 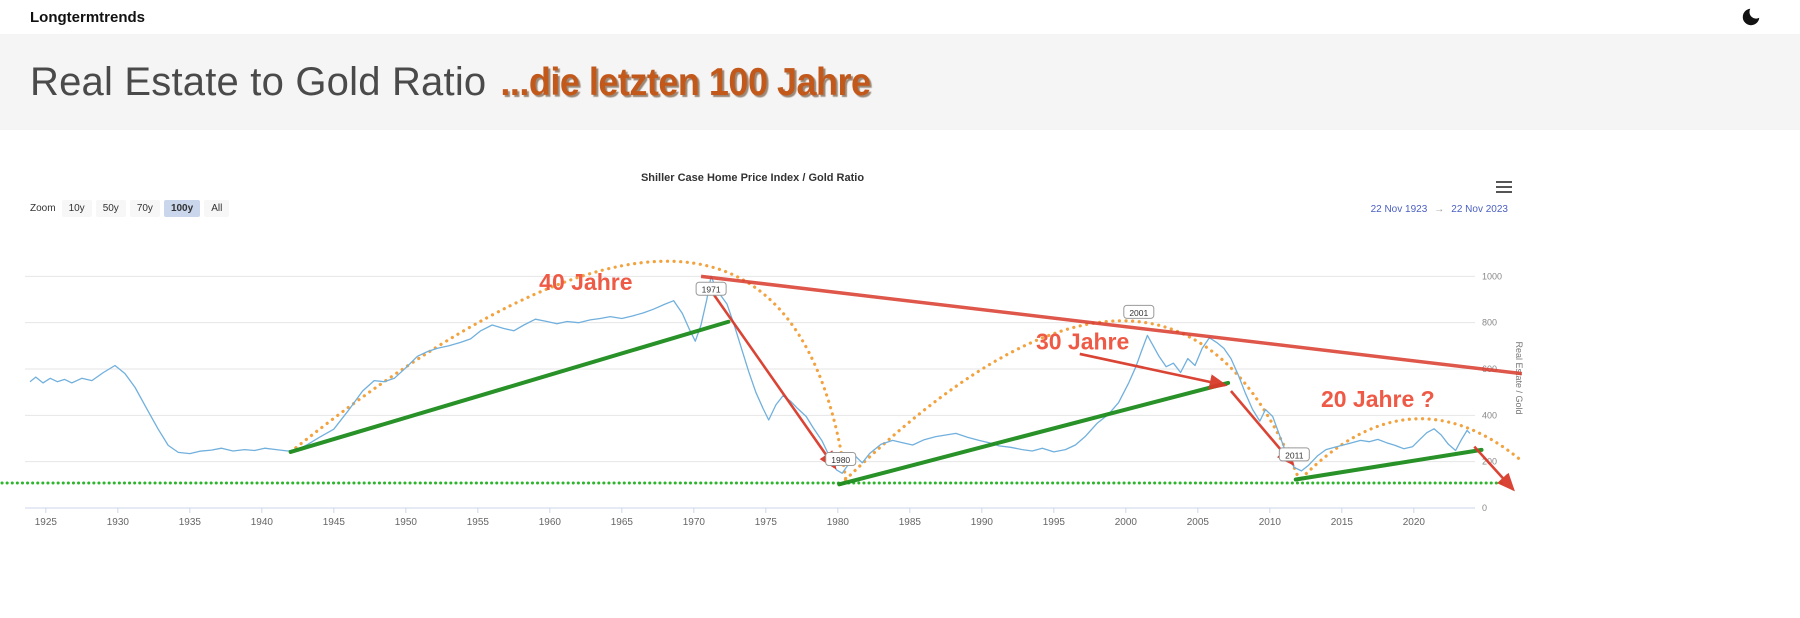 I want to click on moon-icon, so click(x=1751, y=17).